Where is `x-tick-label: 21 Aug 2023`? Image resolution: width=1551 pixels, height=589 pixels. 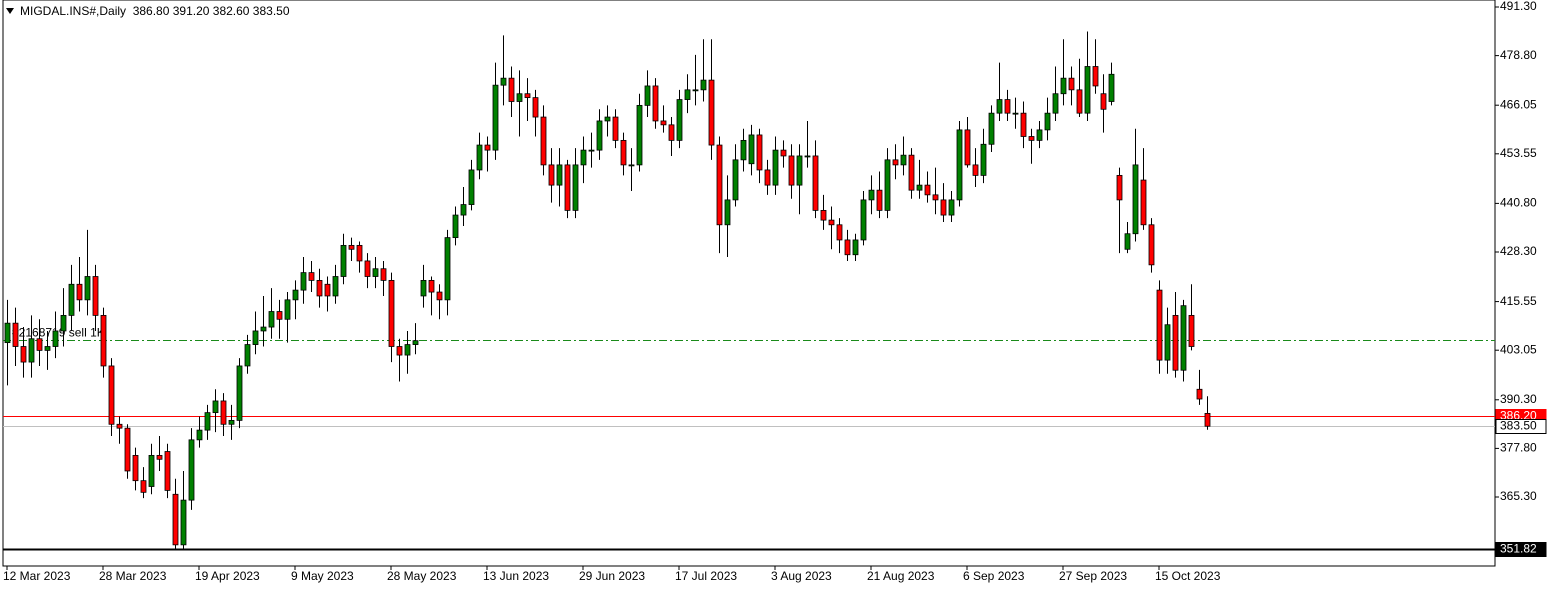 x-tick-label: 21 Aug 2023 is located at coordinates (901, 576).